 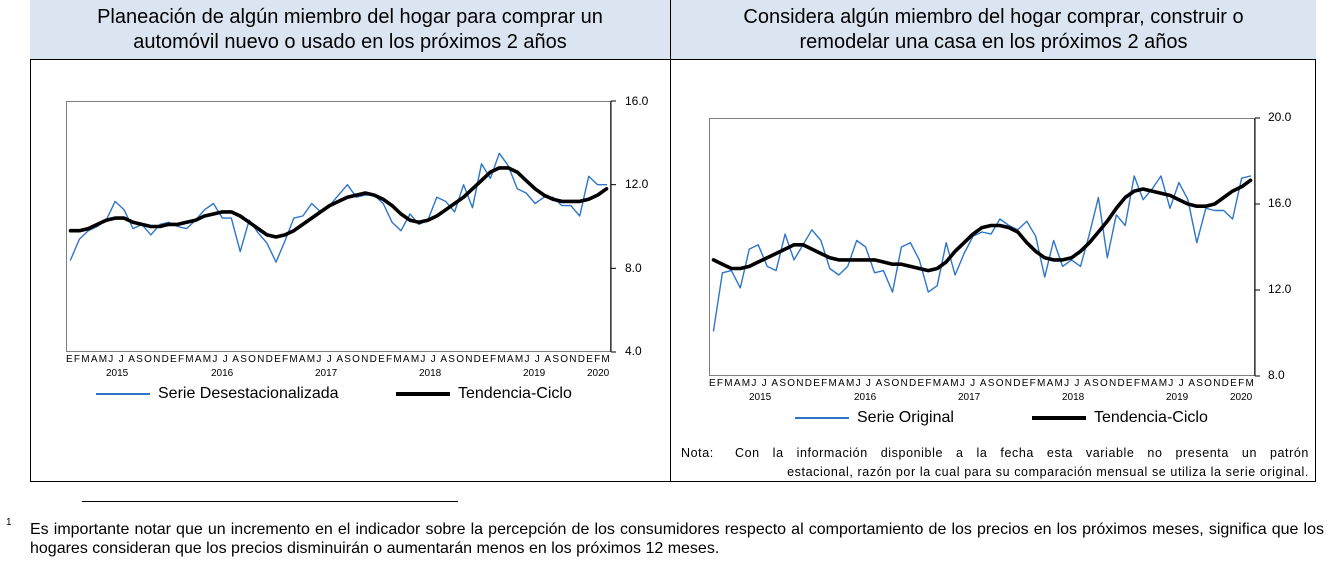 I want to click on y-tick-label: 4.0, so click(x=633, y=351).